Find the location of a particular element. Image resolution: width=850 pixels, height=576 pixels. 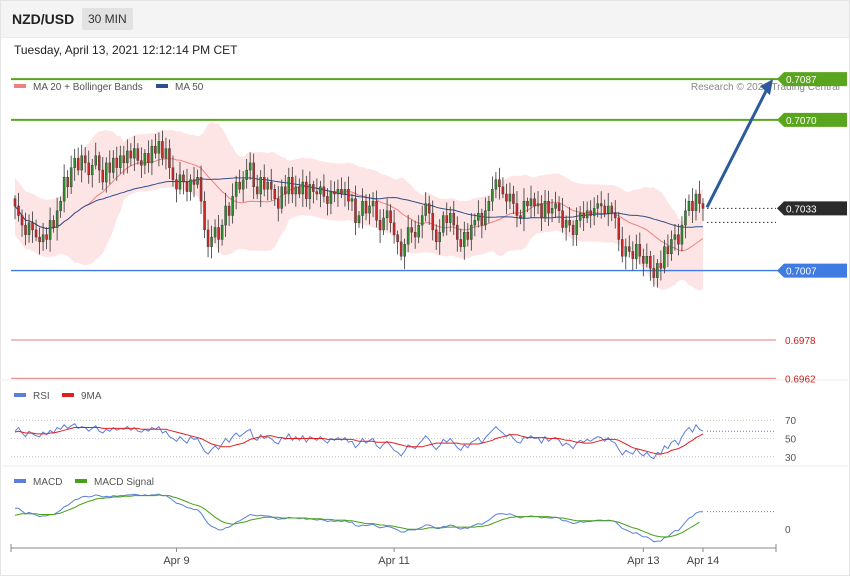

legend-rsi-ma-label: 9MA is located at coordinates (91, 396).